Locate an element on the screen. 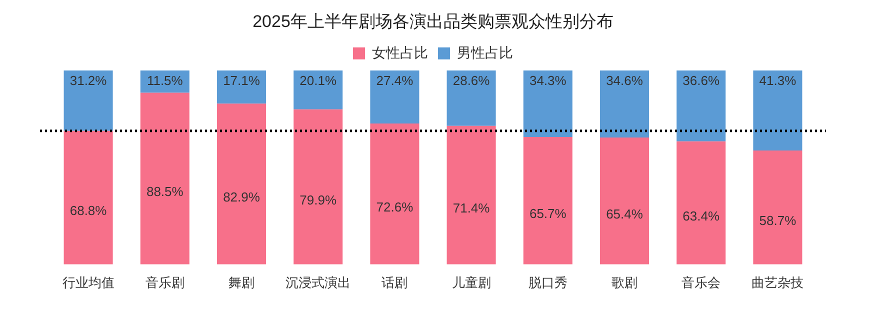 The image size is (886, 322). data-label: 41.3% is located at coordinates (778, 80).